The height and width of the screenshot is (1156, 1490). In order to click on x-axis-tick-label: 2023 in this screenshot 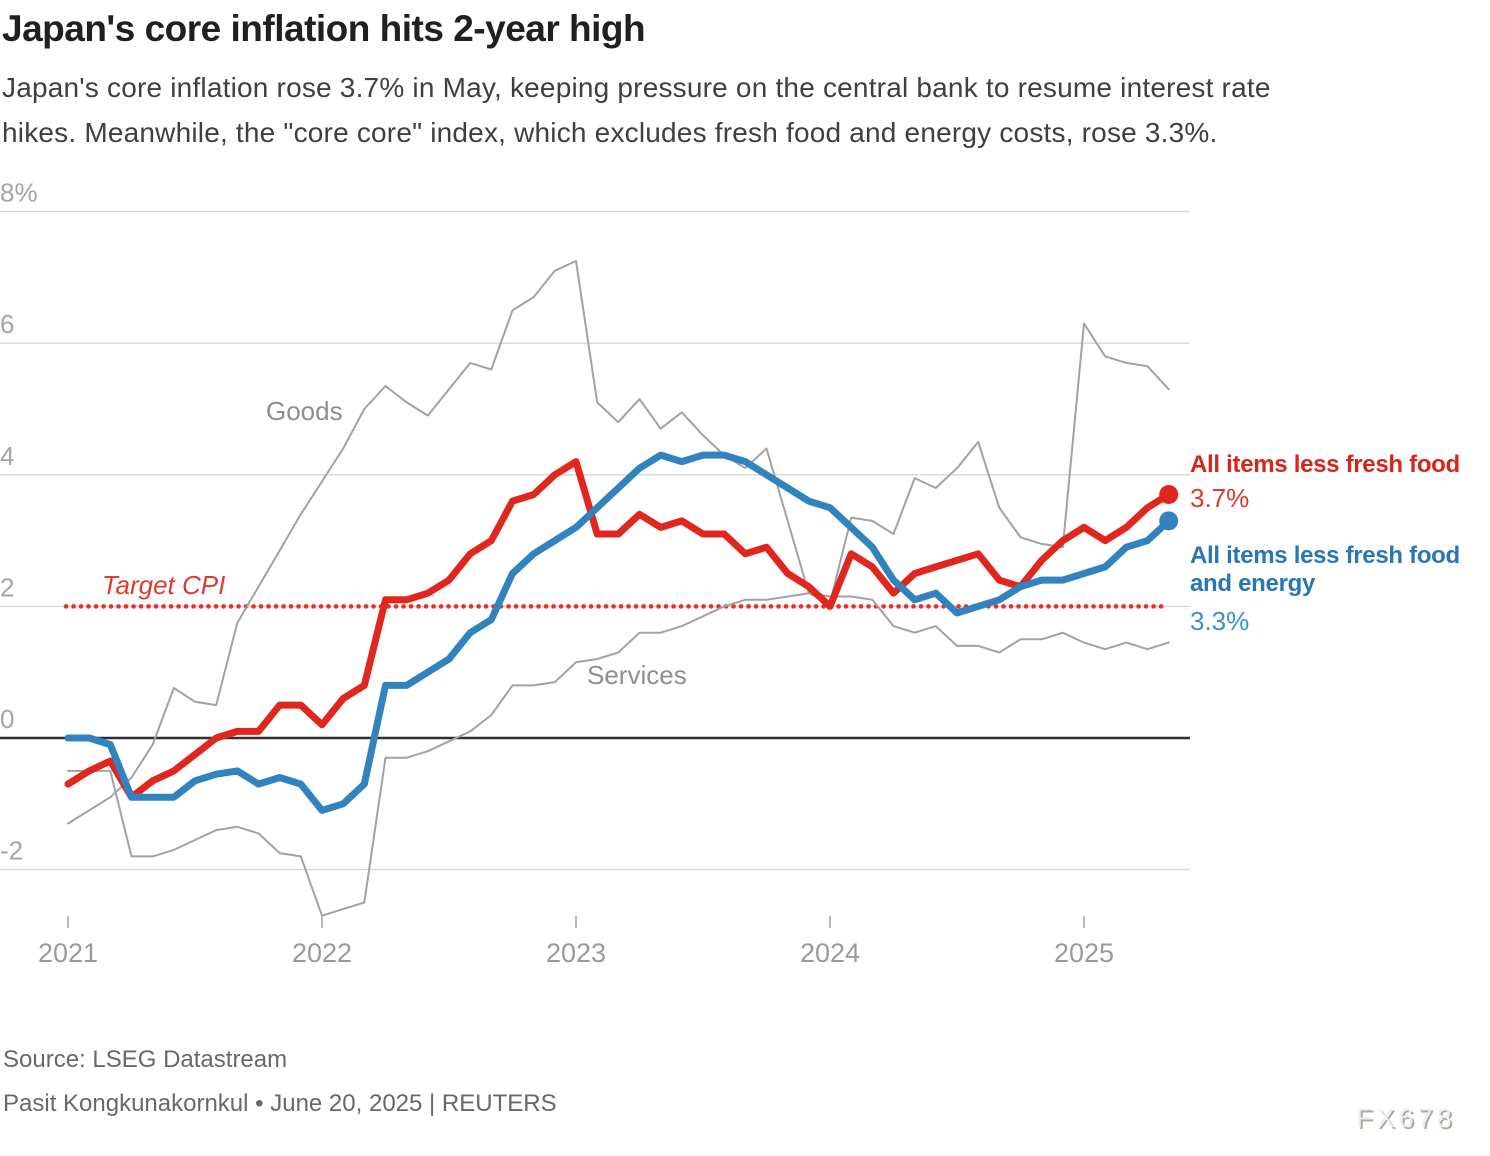, I will do `click(576, 953)`.